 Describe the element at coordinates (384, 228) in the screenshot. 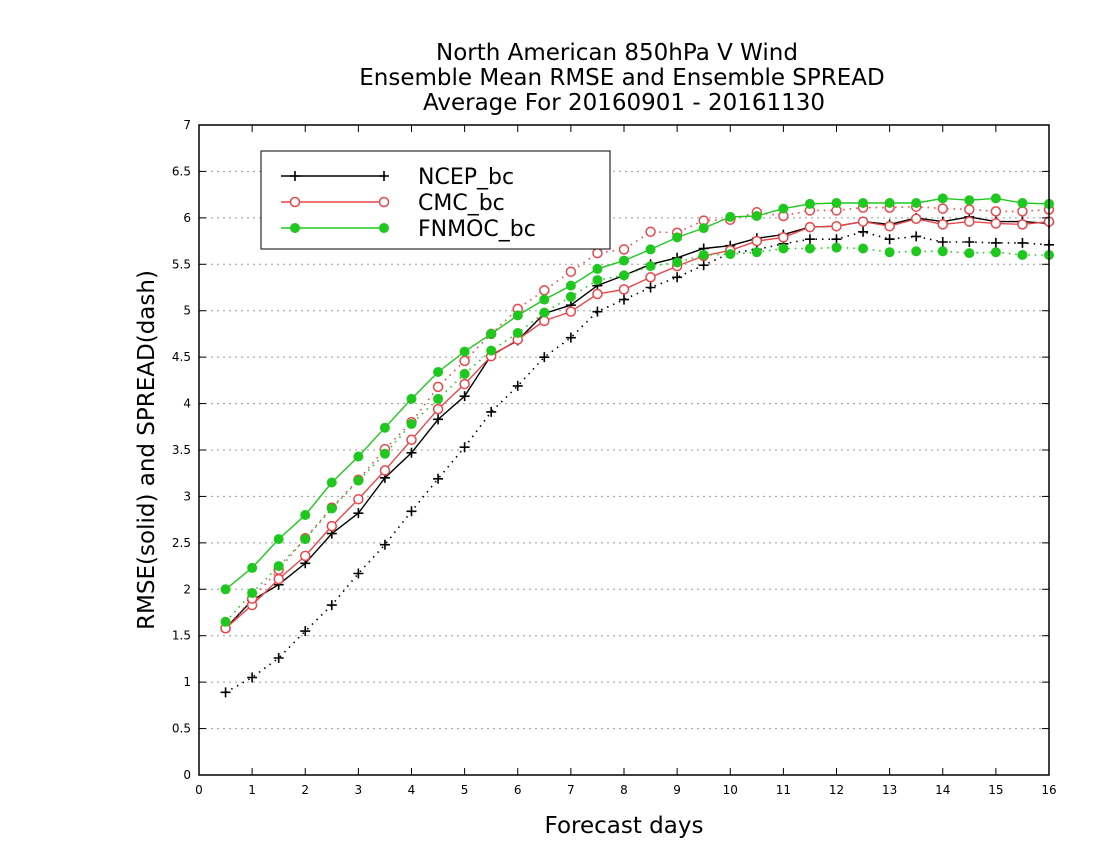

I see `legend-marker-fnmoc-bc` at that location.